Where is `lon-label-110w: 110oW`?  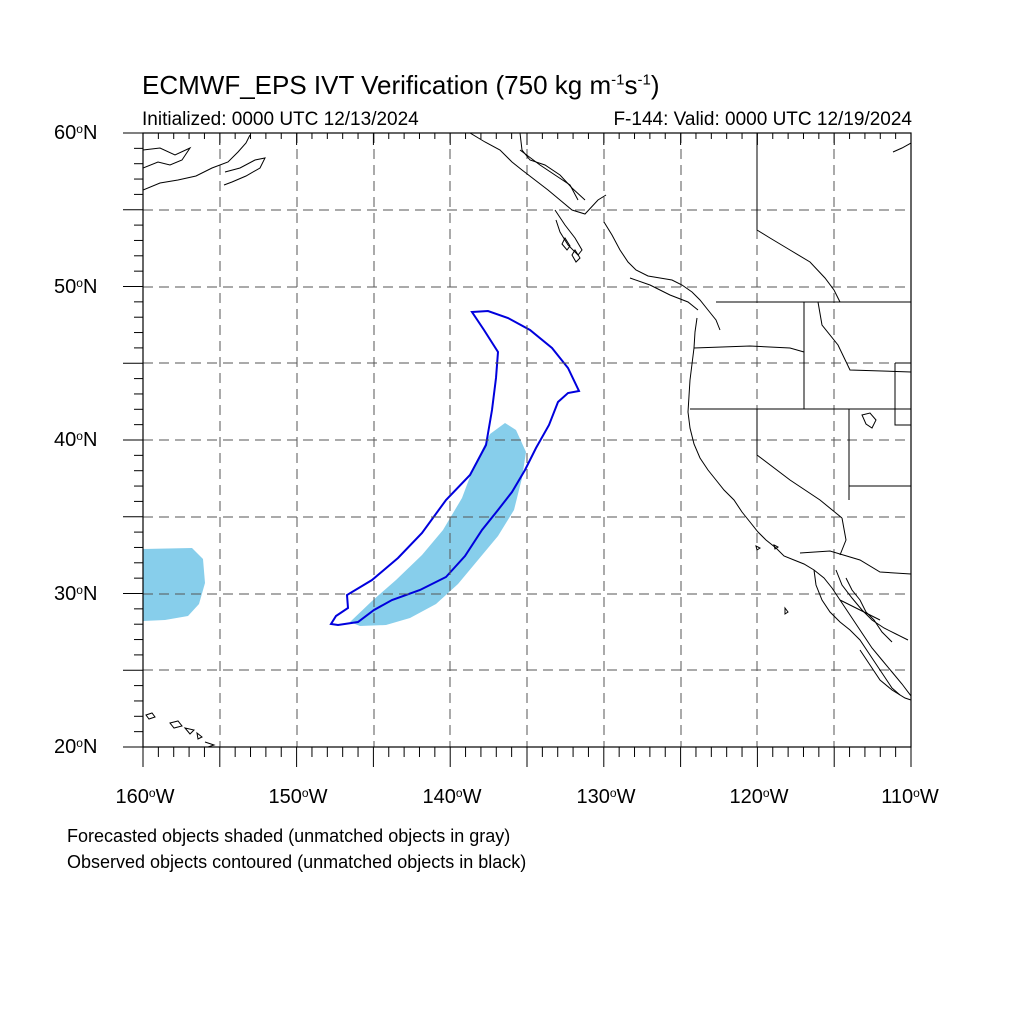
lon-label-110w: 110oW is located at coordinates (910, 797).